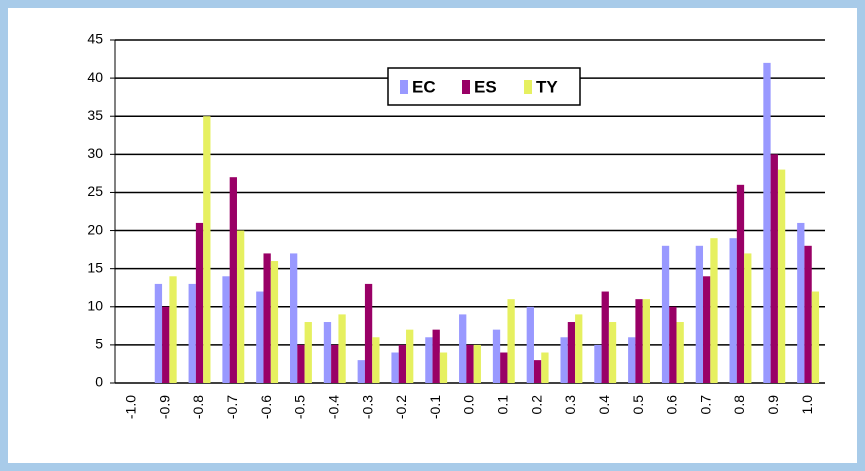 This screenshot has width=865, height=471. Describe the element at coordinates (131, 407) in the screenshot. I see `x-tick-label: -1.0` at that location.